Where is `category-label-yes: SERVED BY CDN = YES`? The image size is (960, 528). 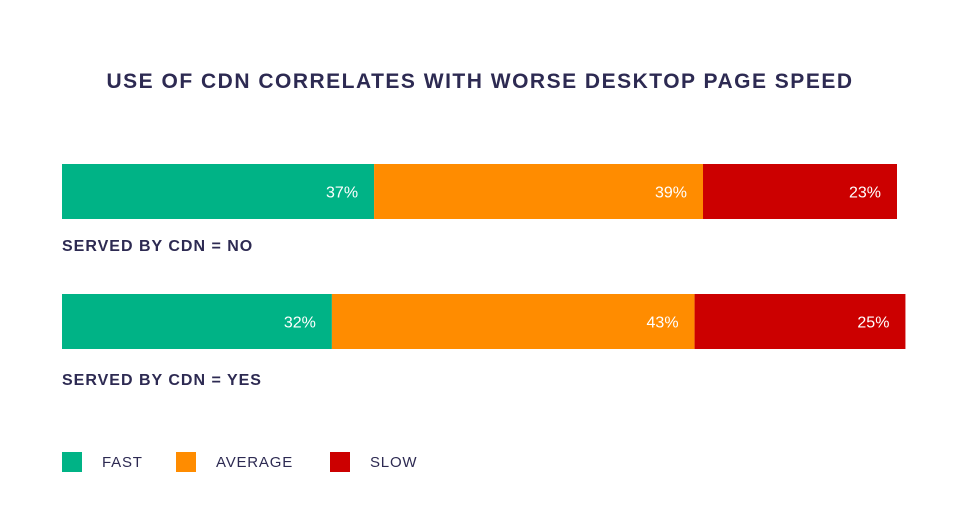
category-label-yes: SERVED BY CDN = YES is located at coordinates (162, 380).